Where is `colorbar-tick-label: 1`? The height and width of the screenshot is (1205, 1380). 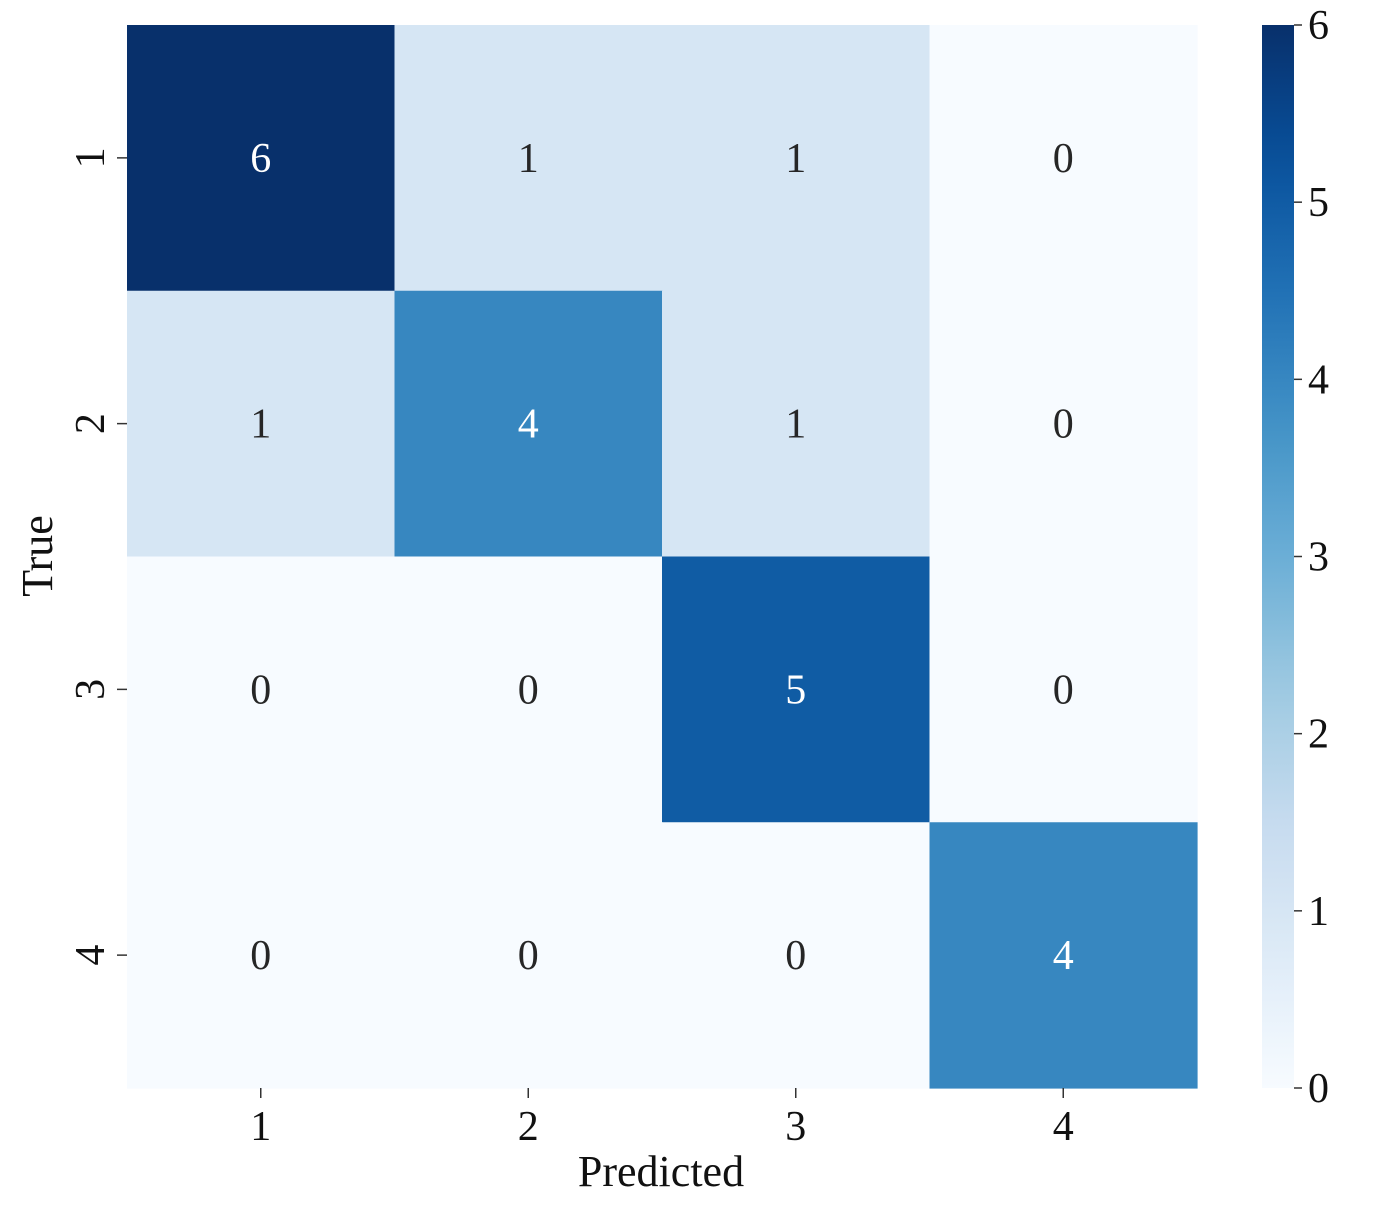 colorbar-tick-label: 1 is located at coordinates (1318, 912).